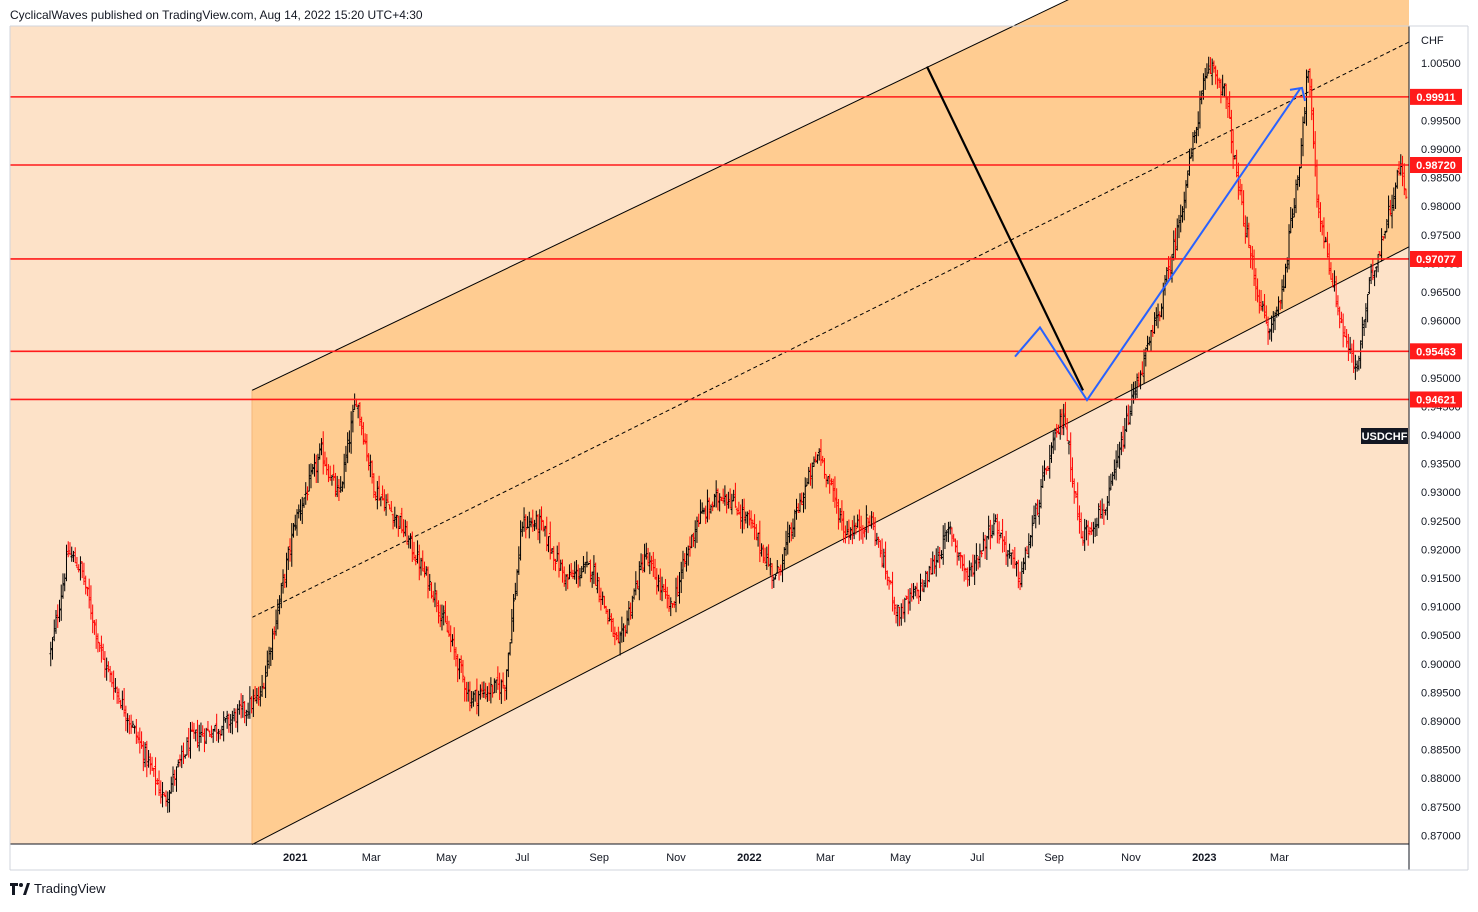  I want to click on footer-brand: TradingView, so click(58, 888).